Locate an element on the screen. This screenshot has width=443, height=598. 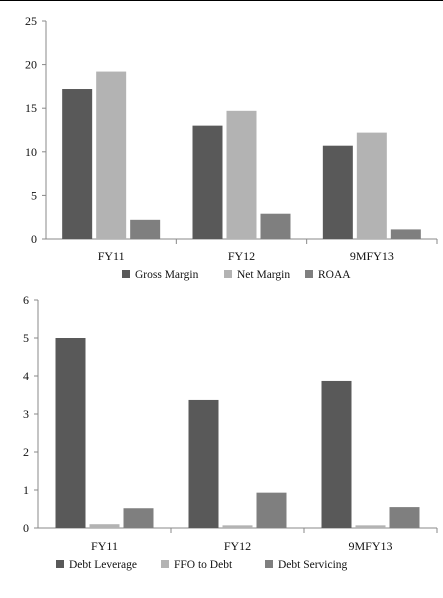
bar-net-margin-fy12 is located at coordinates (241, 174).